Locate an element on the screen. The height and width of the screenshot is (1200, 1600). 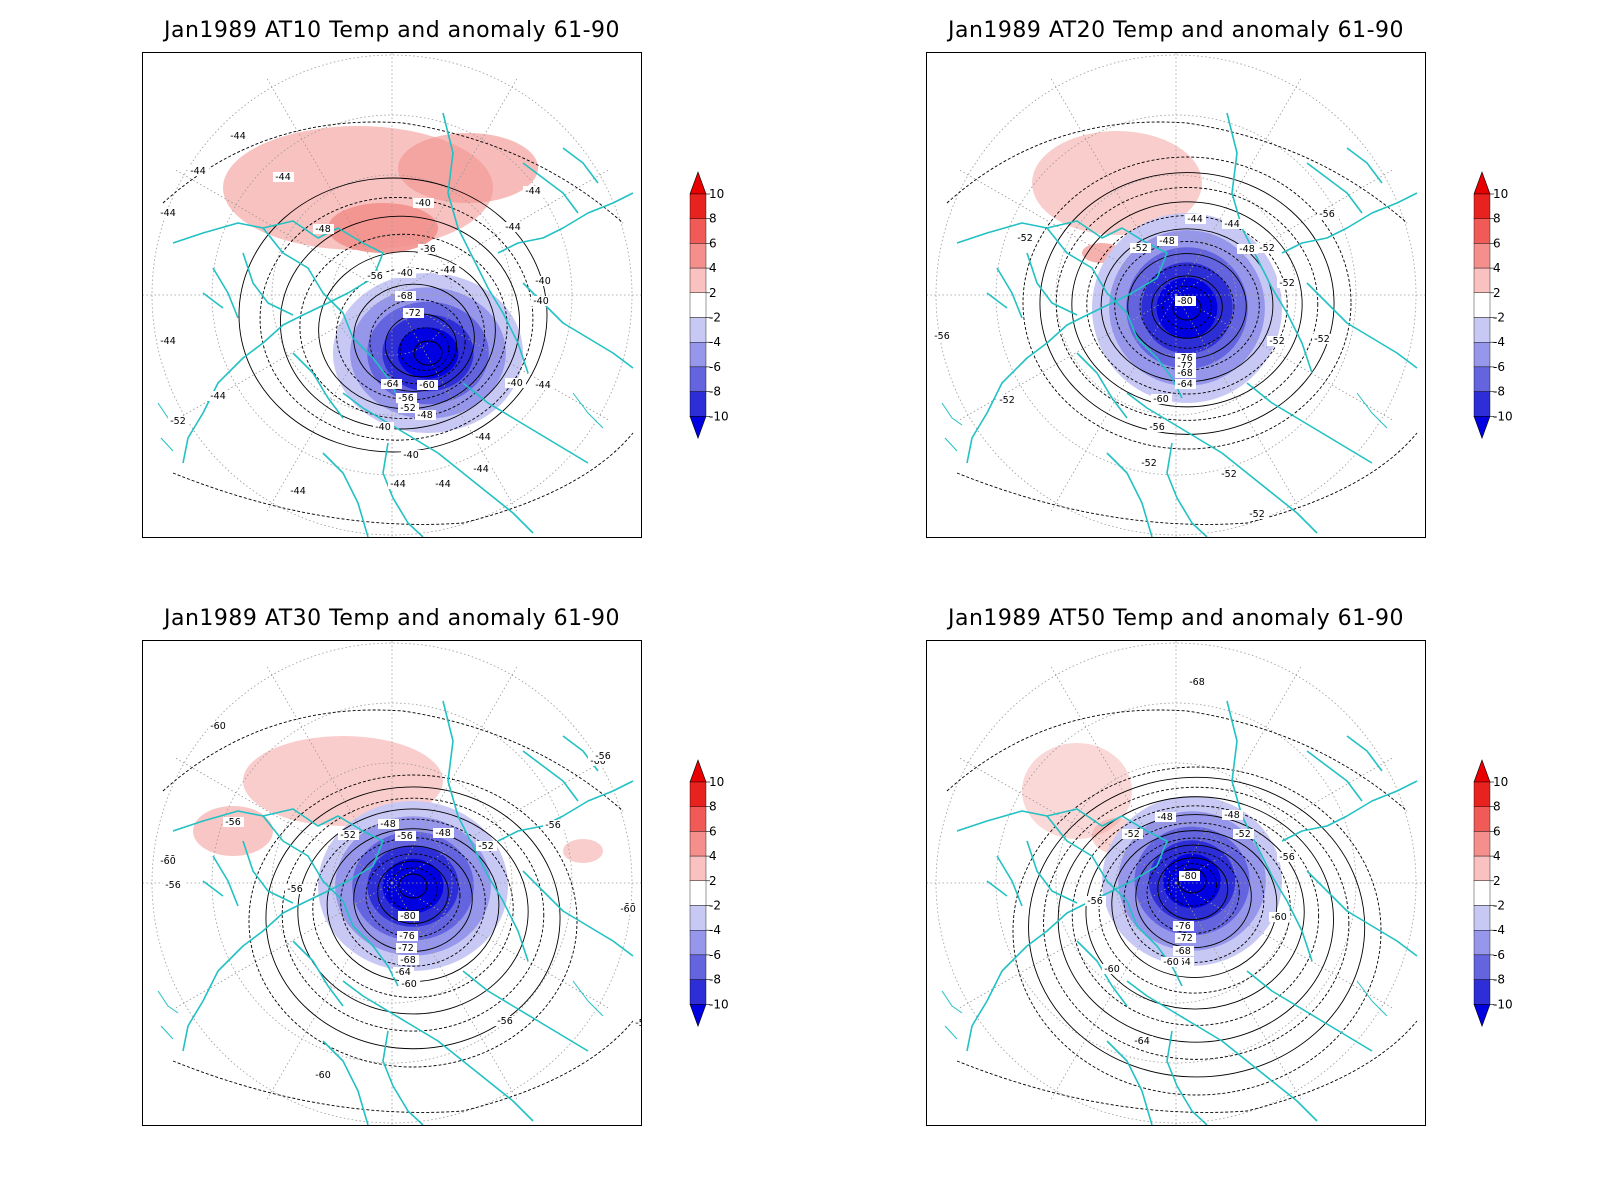
contour-label: -40 is located at coordinates (411, 455).